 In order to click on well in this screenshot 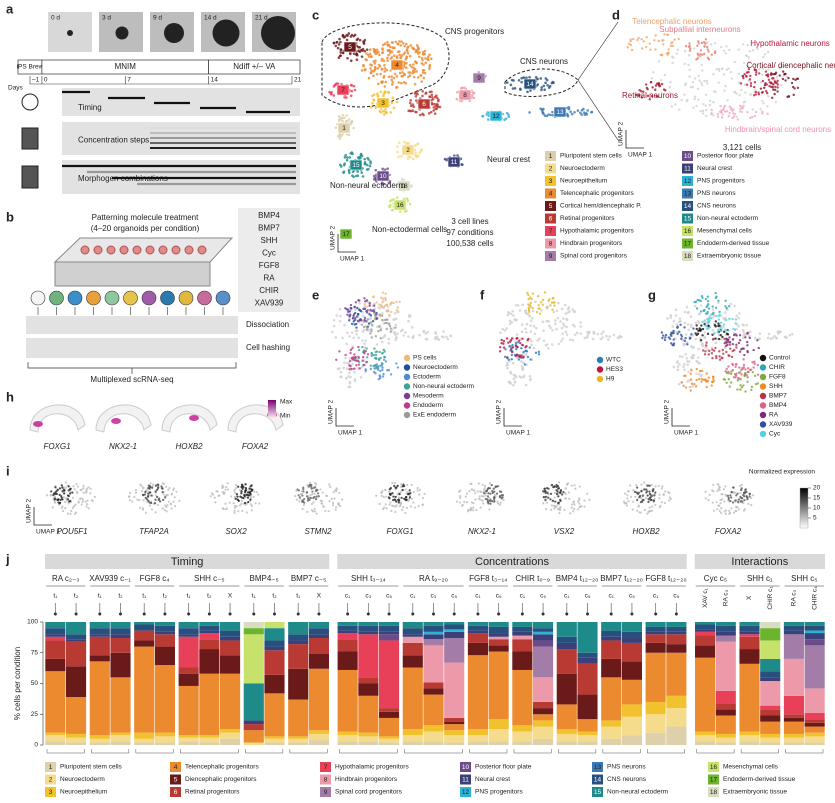, I will do `click(85, 250)`.